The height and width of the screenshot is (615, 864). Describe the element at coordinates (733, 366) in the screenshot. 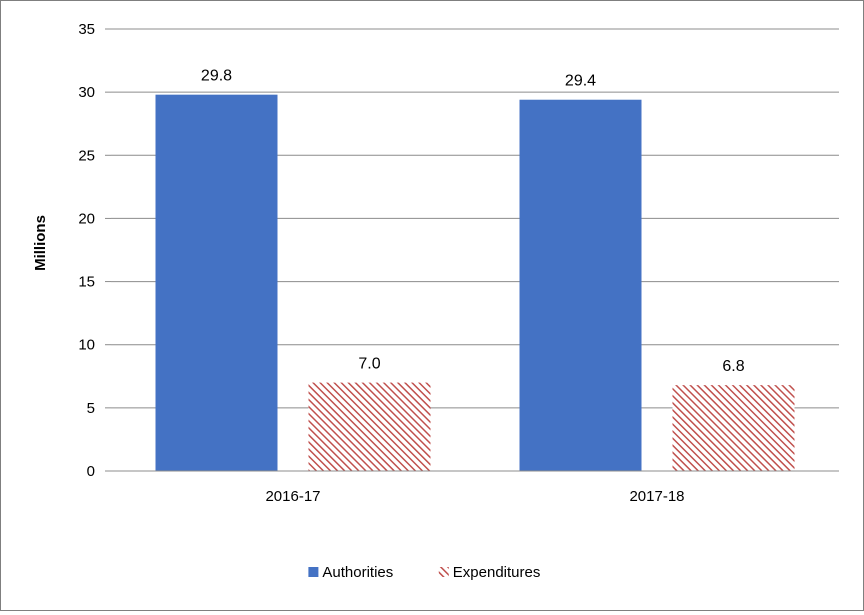

I see `data-label: 6.8` at that location.